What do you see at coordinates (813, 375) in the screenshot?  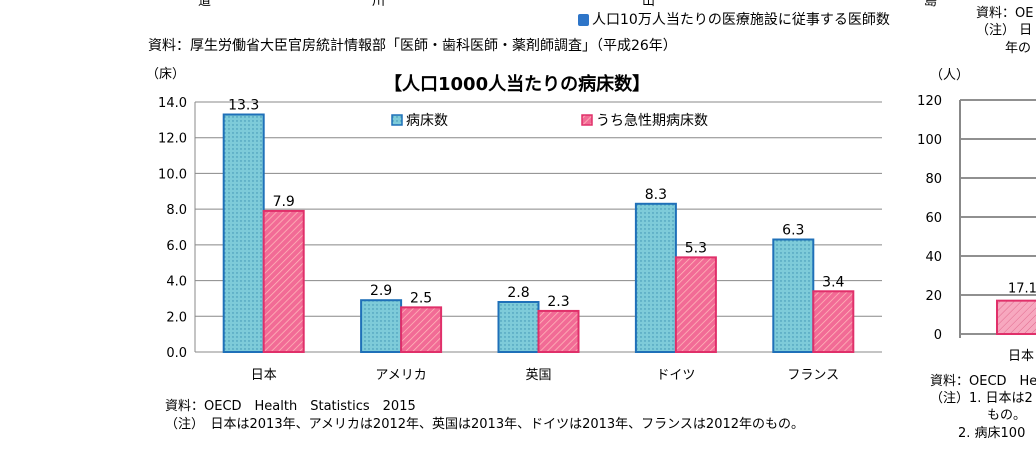 I see `x-tick-label: フランス` at bounding box center [813, 375].